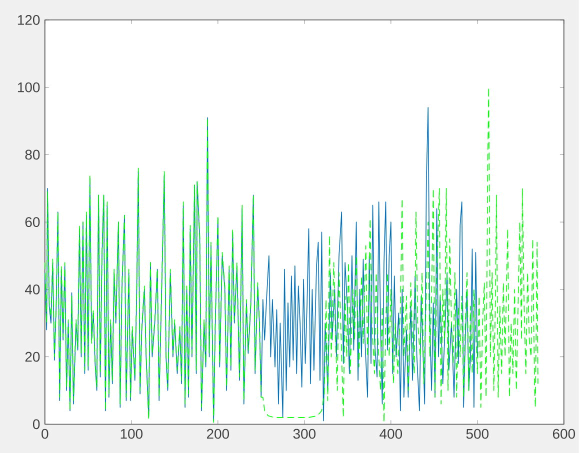 The height and width of the screenshot is (453, 580). I want to click on y-tick-label: 80, so click(32, 155).